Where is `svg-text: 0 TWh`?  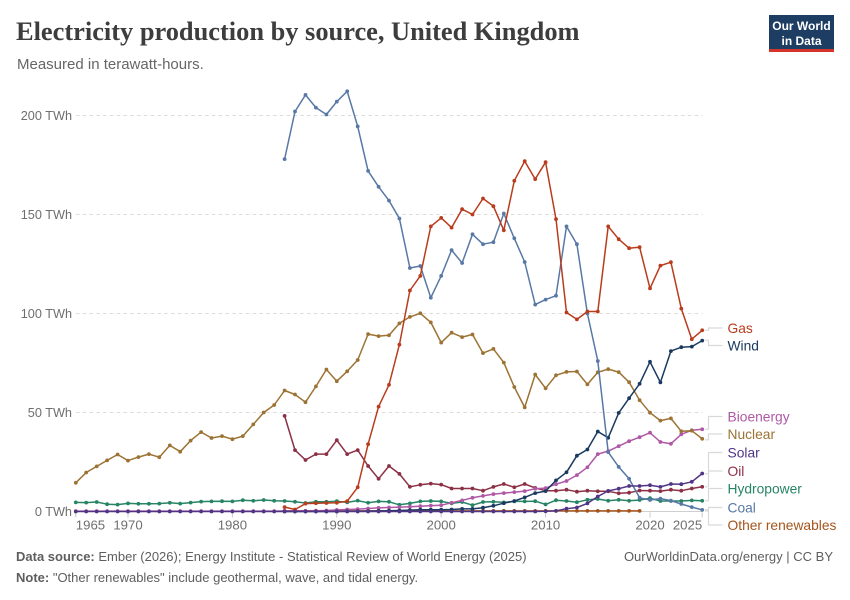 svg-text: 0 TWh is located at coordinates (53, 512).